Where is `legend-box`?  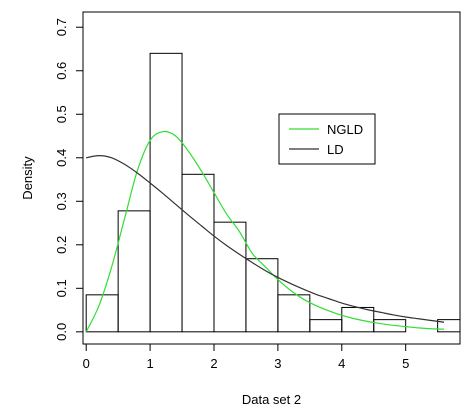
legend-box is located at coordinates (327, 139).